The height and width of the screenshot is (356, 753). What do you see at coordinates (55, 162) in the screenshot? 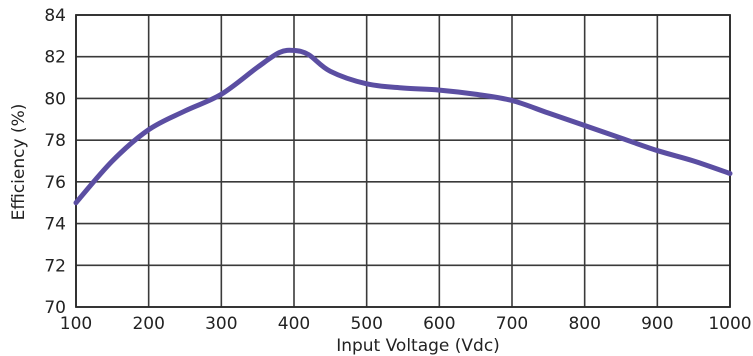
I see `y-axis-ticks: 70 72 74 76 78 80 82 84` at bounding box center [55, 162].